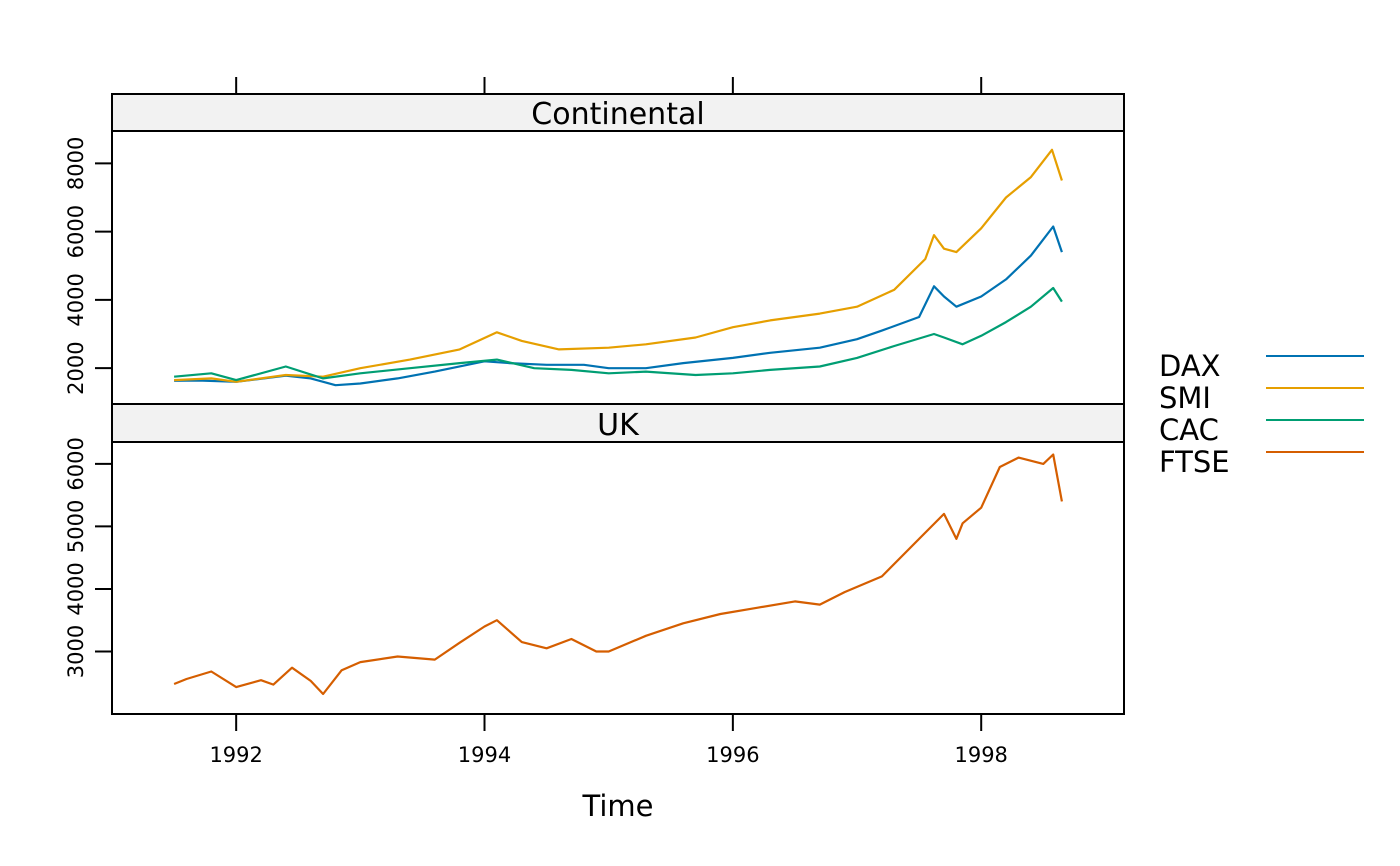 The image size is (1400, 866). I want to click on top-axis-ticks, so click(609, 85).